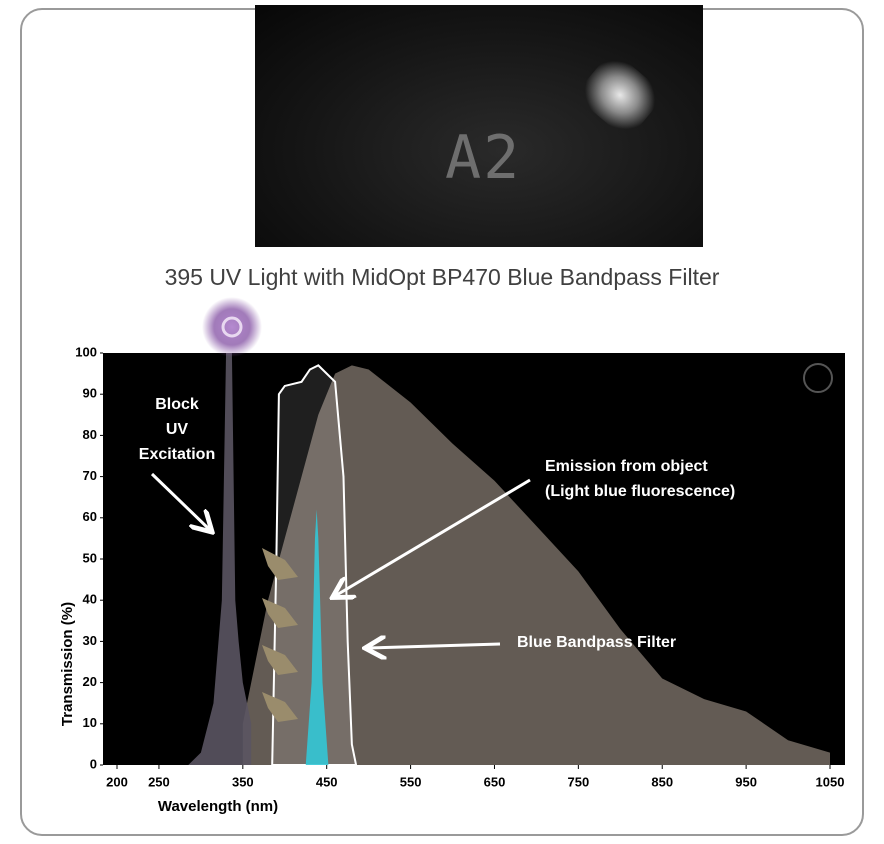 The width and height of the screenshot is (884, 844). Describe the element at coordinates (218, 806) in the screenshot. I see `x-axis-title: Wavelength (nm)` at that location.